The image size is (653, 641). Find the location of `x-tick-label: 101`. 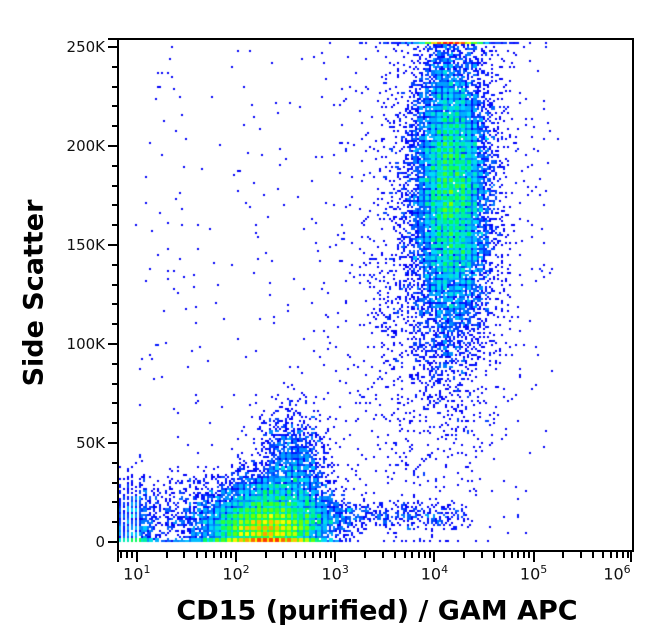

x-tick-label: 101 is located at coordinates (137, 573).